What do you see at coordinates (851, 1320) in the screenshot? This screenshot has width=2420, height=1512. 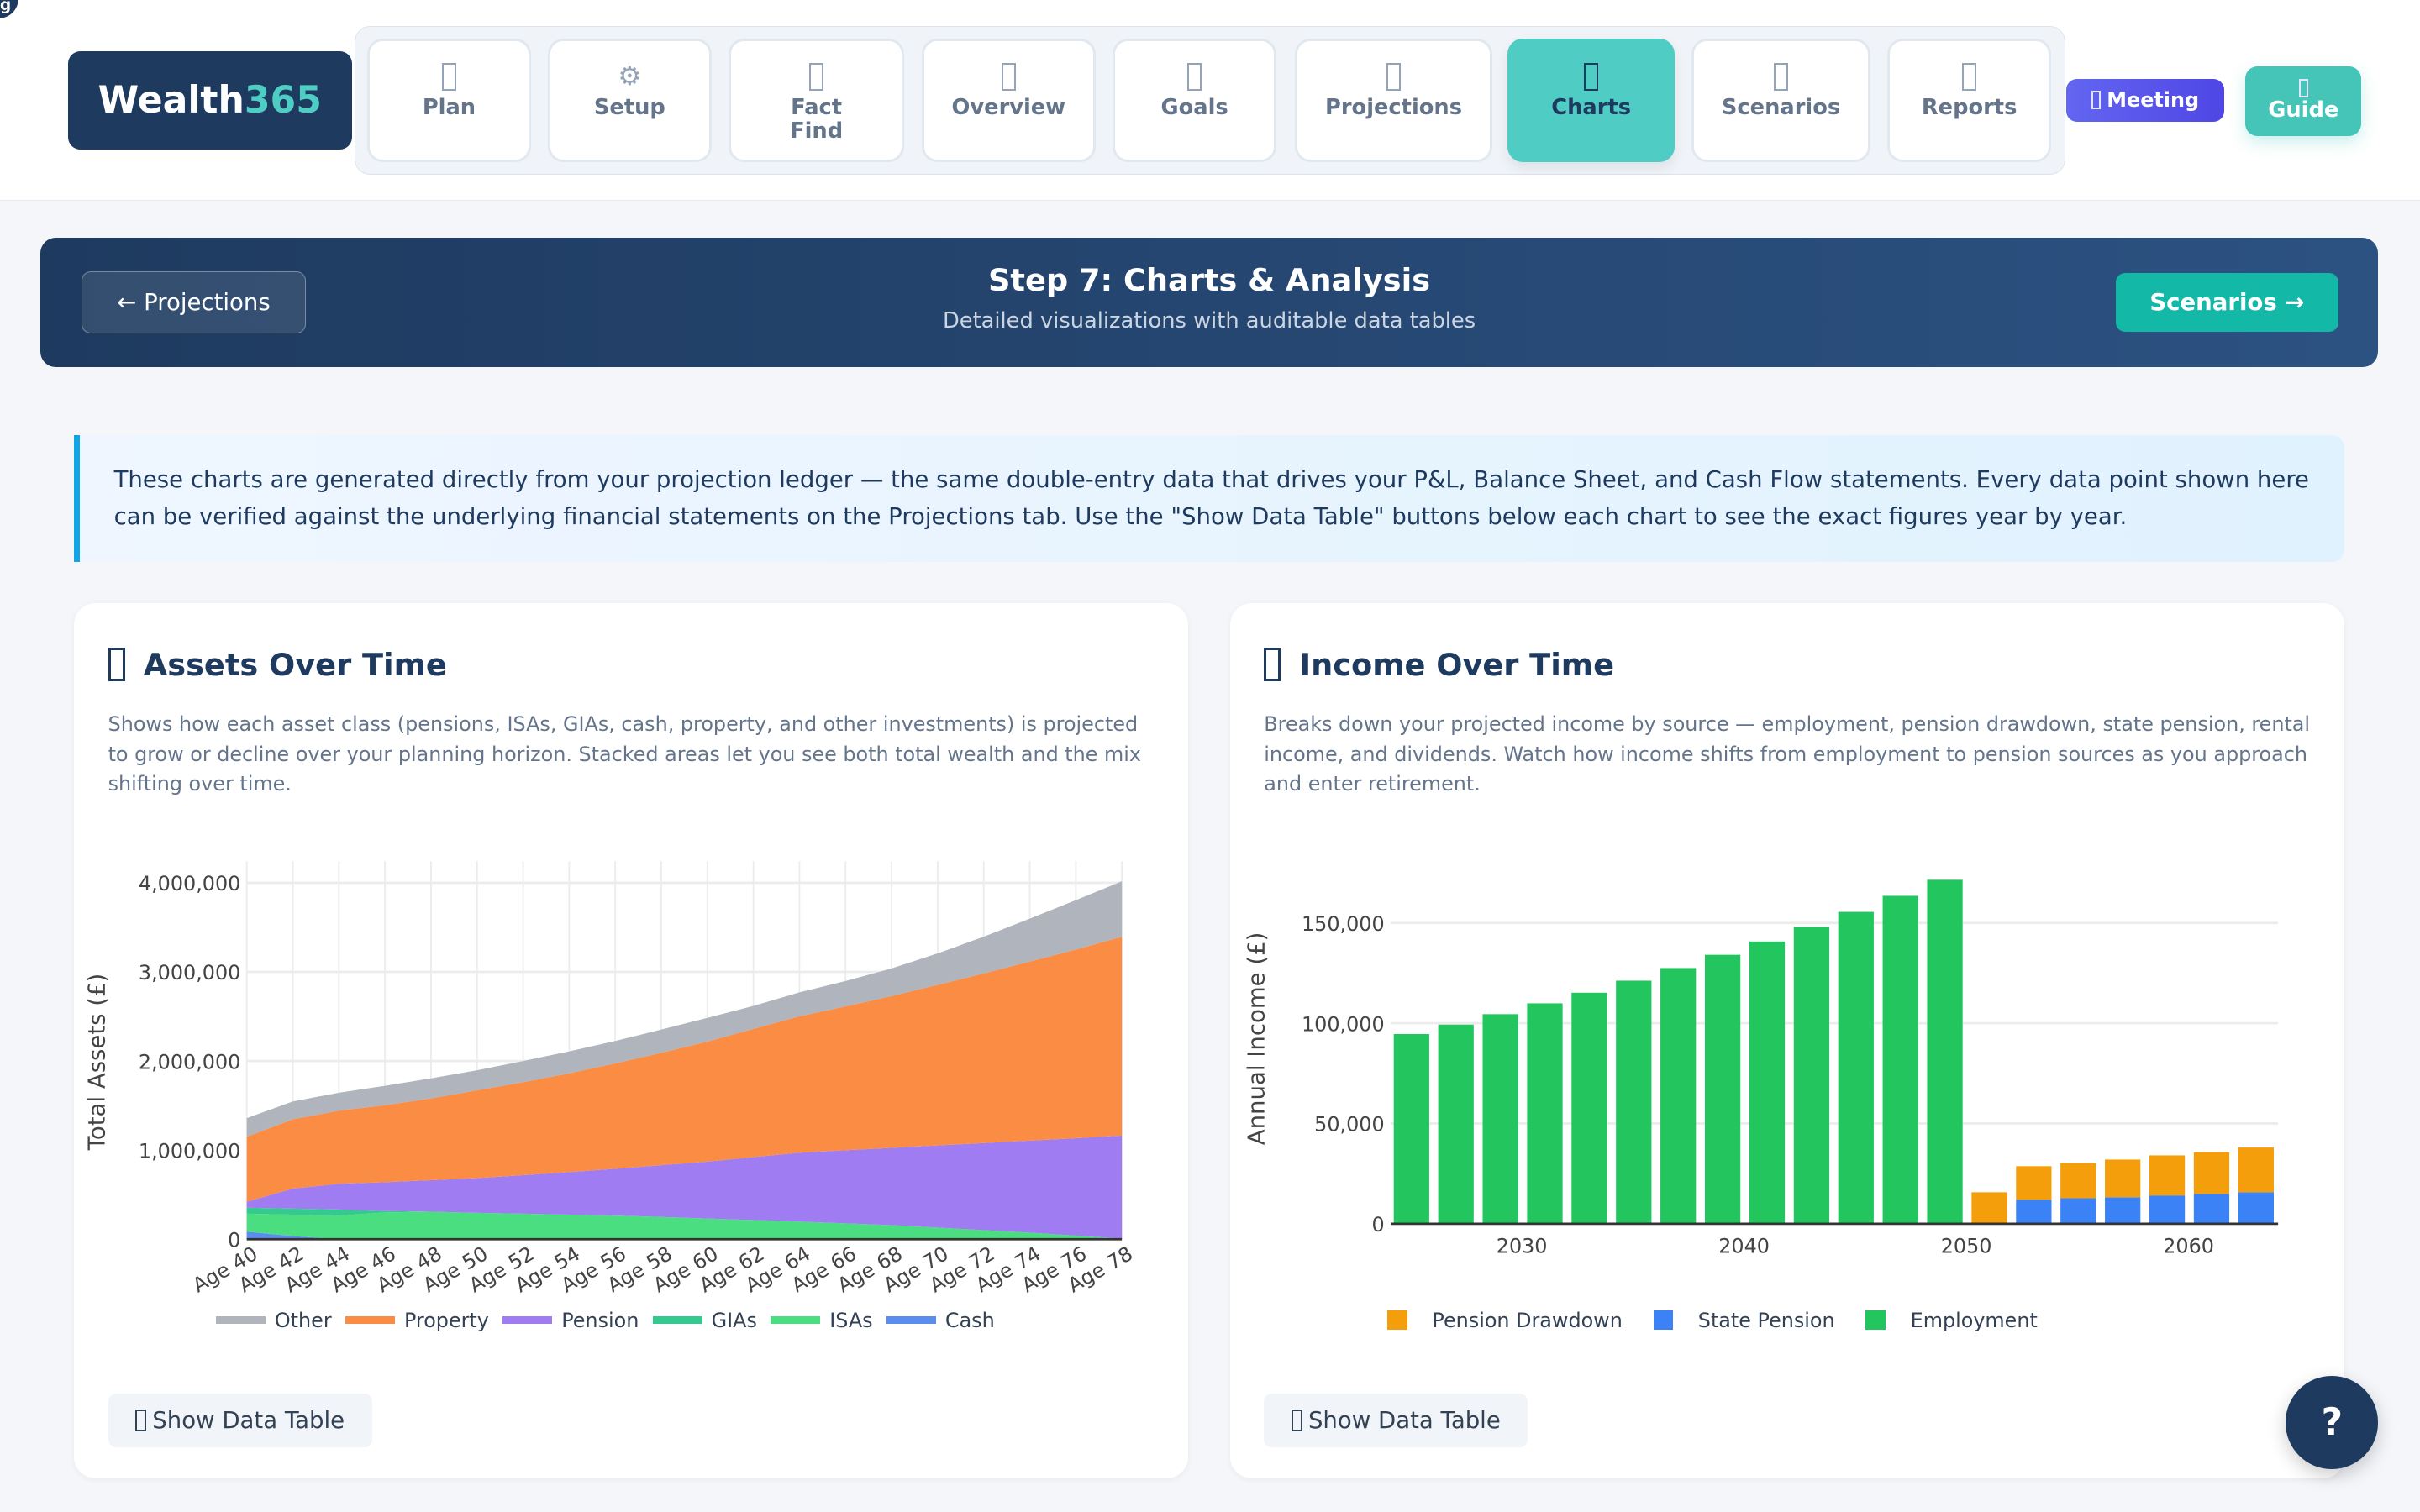 I see `legend-label: ISAs` at bounding box center [851, 1320].